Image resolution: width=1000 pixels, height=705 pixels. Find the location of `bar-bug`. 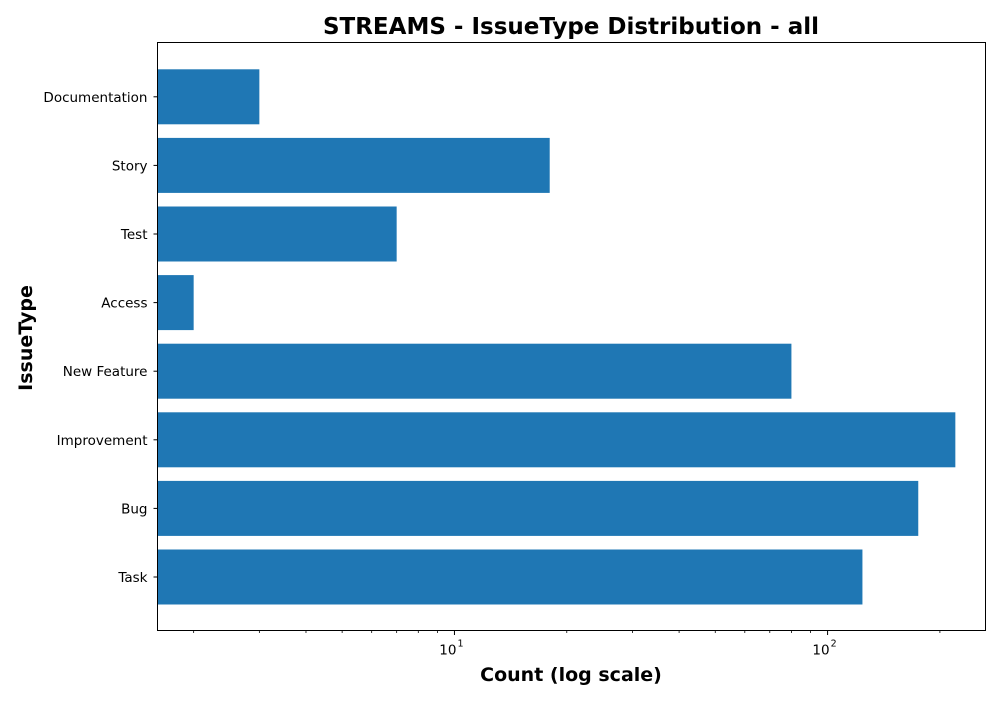

bar-bug is located at coordinates (538, 508).